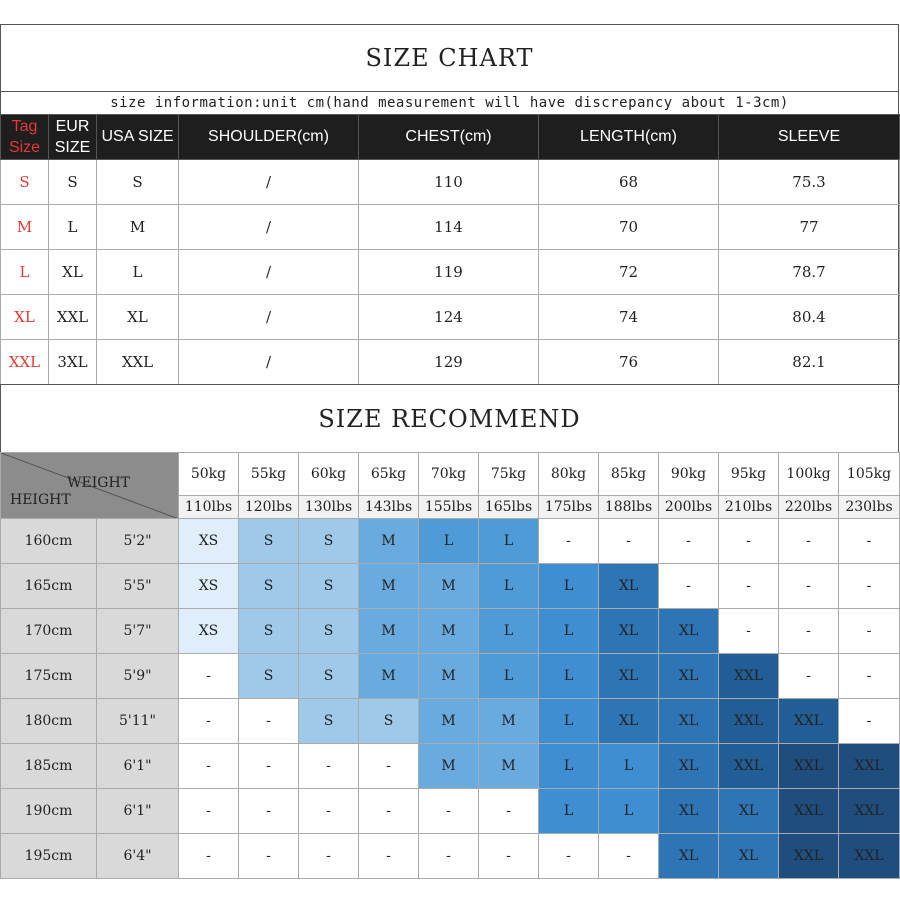 The height and width of the screenshot is (900, 900). Describe the element at coordinates (809, 227) in the screenshot. I see `size-cell-sleeve: 77` at that location.